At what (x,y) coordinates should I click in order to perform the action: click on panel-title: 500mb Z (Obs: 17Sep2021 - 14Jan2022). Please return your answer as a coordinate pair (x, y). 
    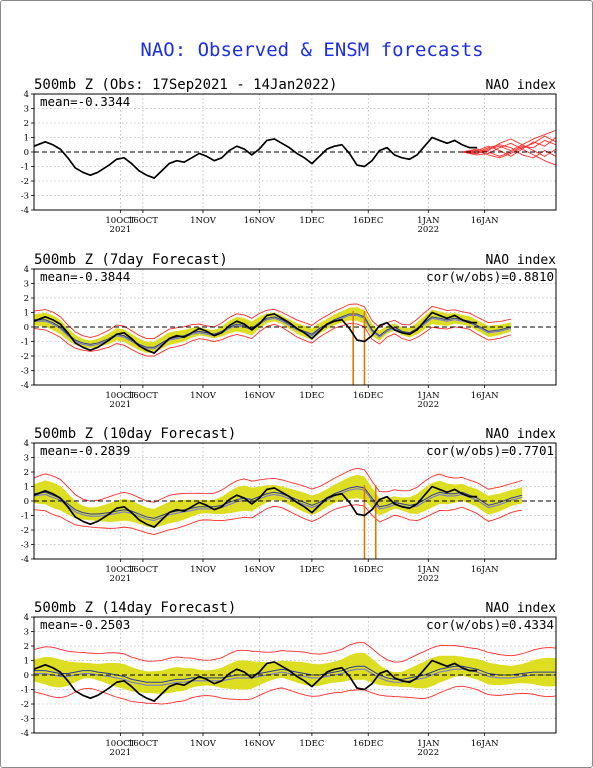
    Looking at the image, I should click on (185, 85).